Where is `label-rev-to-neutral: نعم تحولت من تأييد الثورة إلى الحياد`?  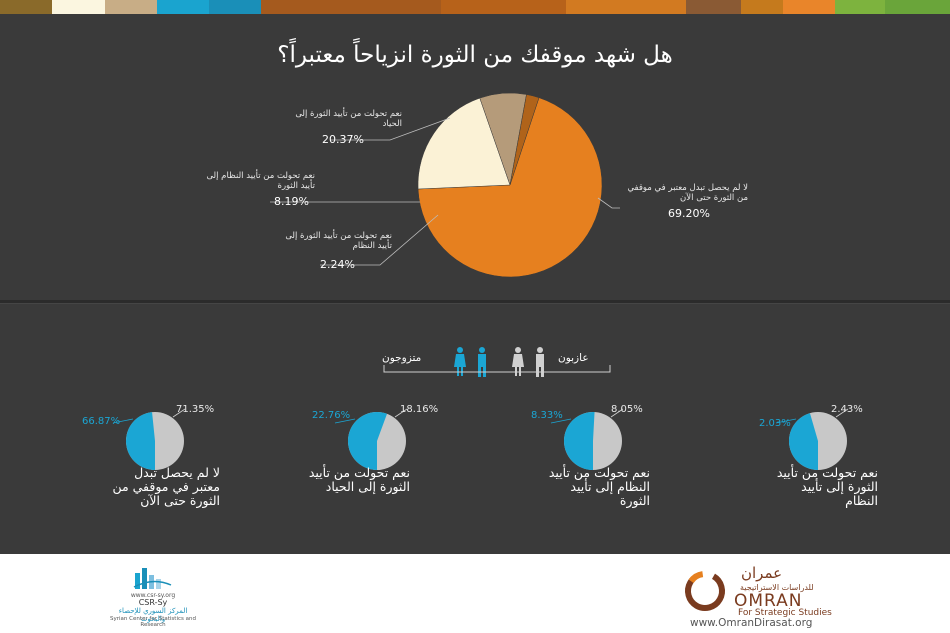
label-rev-to-neutral: نعم تحولت من تأييد الثورة إلى الحياد is located at coordinates (348, 119).